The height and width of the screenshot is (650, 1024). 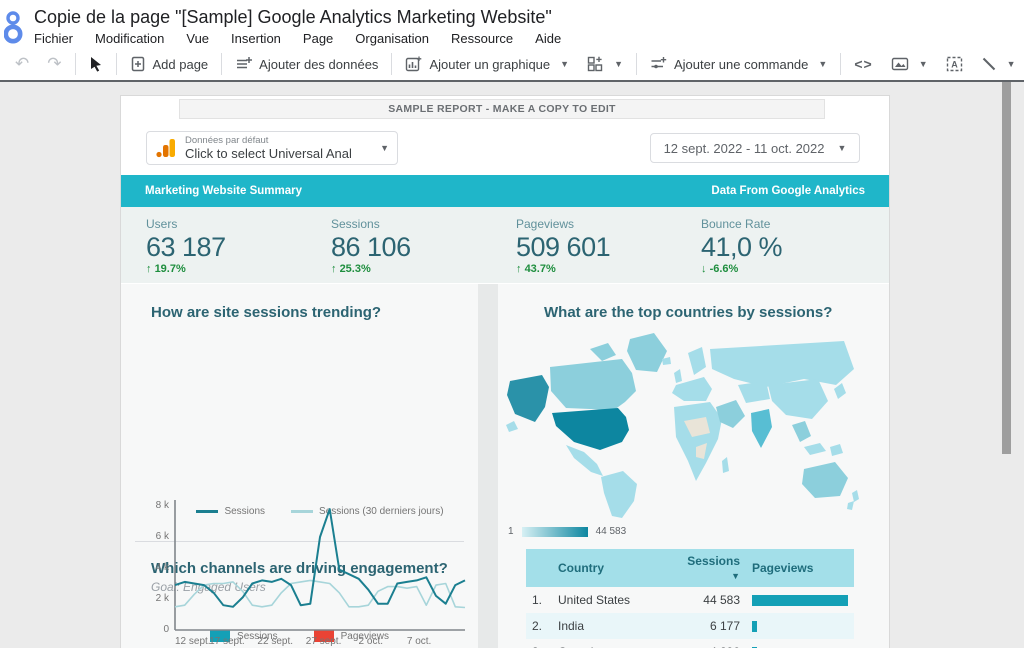 I want to click on y-tick-label: 4 k, so click(x=162, y=567).